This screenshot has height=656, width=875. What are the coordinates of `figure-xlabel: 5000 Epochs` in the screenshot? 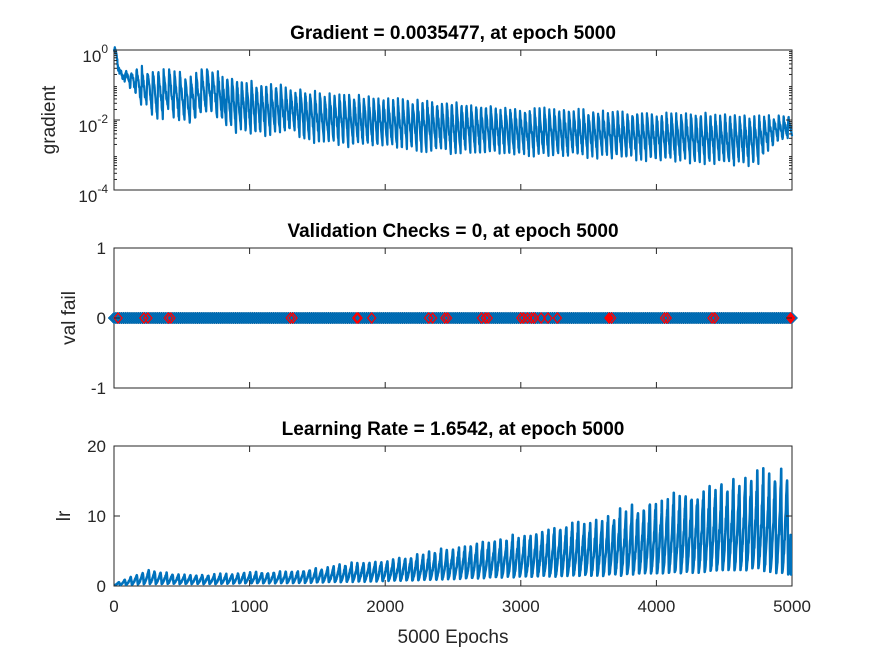 It's located at (453, 637).